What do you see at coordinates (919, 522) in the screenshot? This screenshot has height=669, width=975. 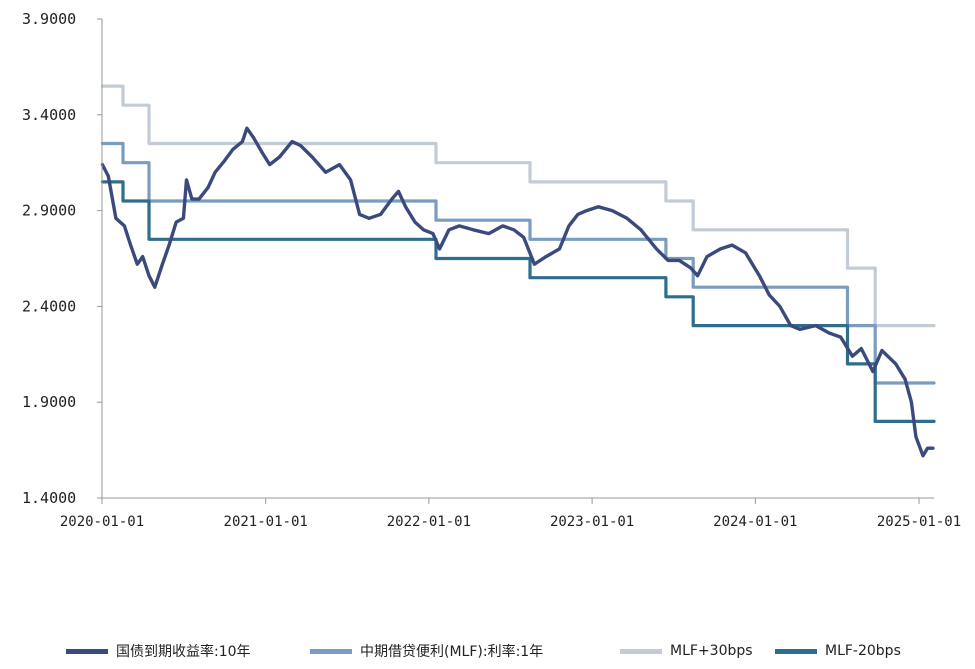 I see `x-tick-label: 2025-01-01` at bounding box center [919, 522].